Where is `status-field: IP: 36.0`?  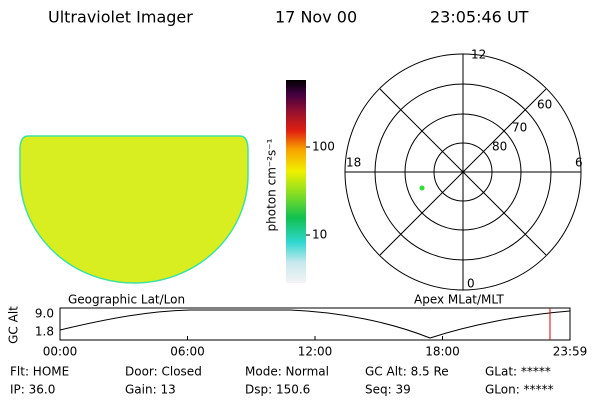
status-field: IP: 36.0 is located at coordinates (32, 390).